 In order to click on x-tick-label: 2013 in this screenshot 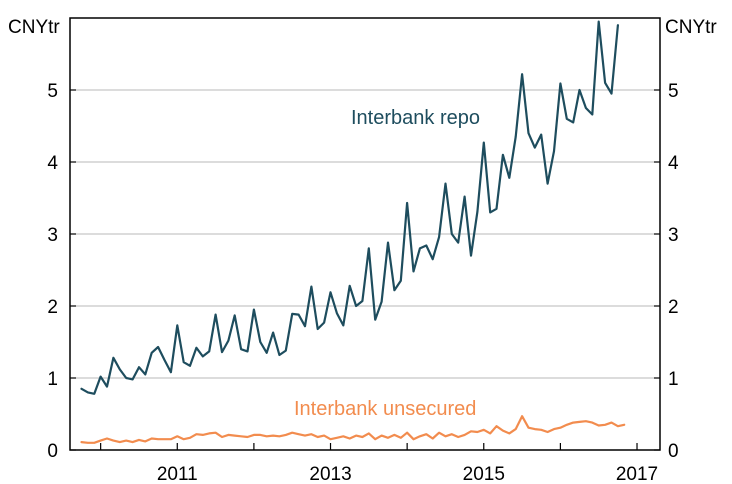, I will do `click(330, 474)`.